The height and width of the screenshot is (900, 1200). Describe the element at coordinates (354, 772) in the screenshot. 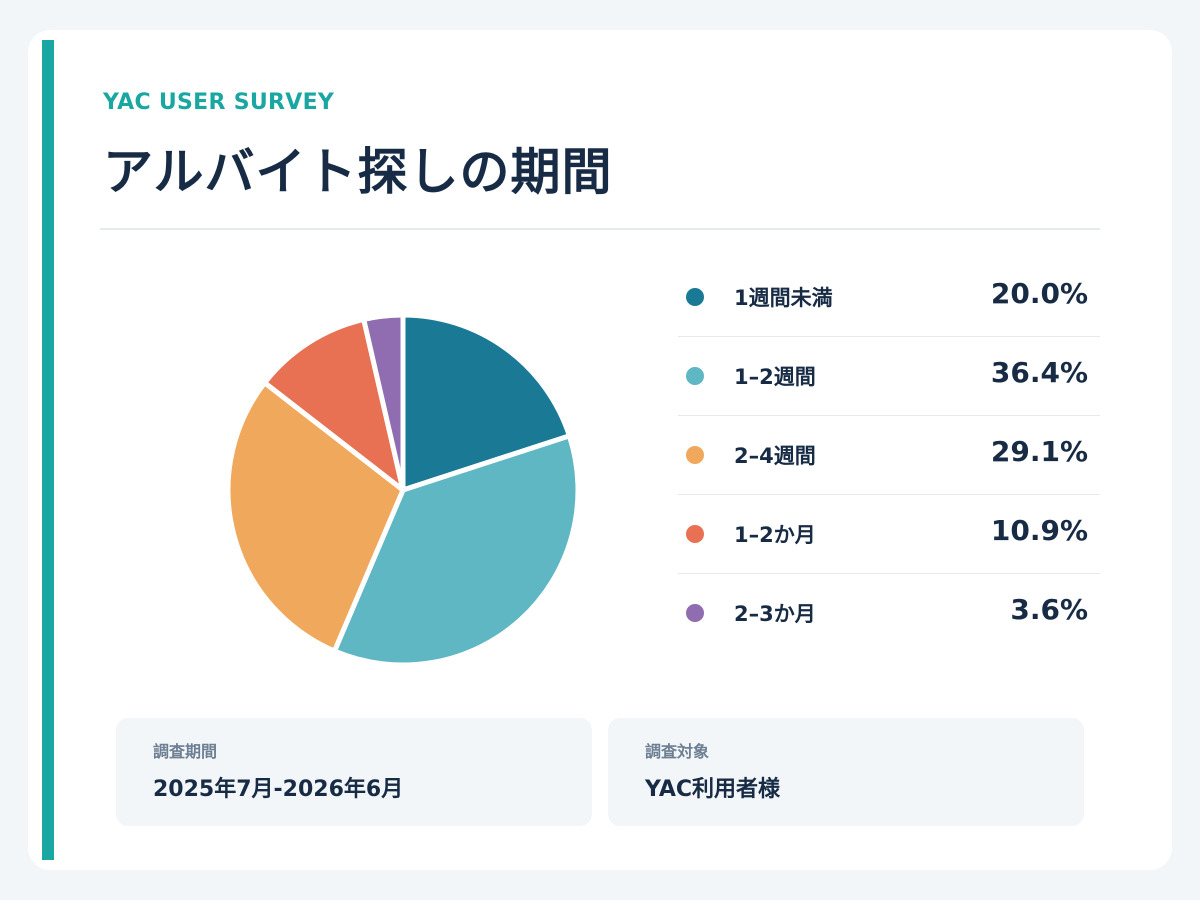

I see `survey-period-box: 調査期間 2025年7月-2026年6月` at that location.